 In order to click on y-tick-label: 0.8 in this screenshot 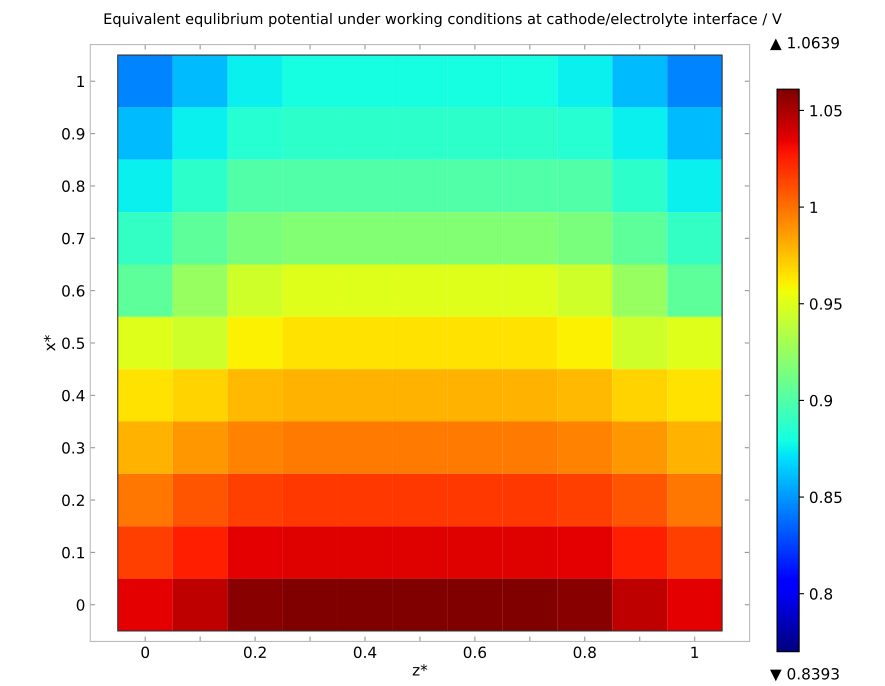, I will do `click(73, 186)`.